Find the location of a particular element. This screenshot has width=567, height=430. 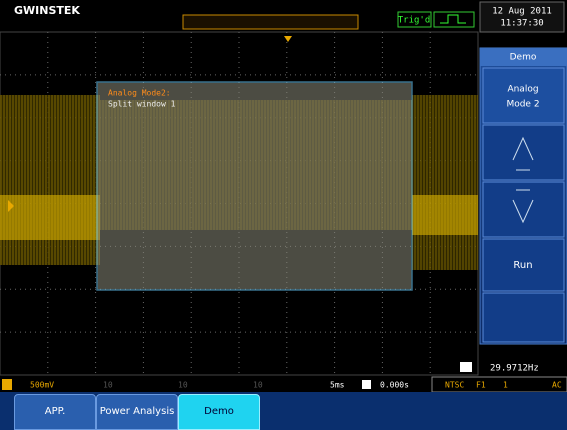

h-icon is located at coordinates (366, 384).